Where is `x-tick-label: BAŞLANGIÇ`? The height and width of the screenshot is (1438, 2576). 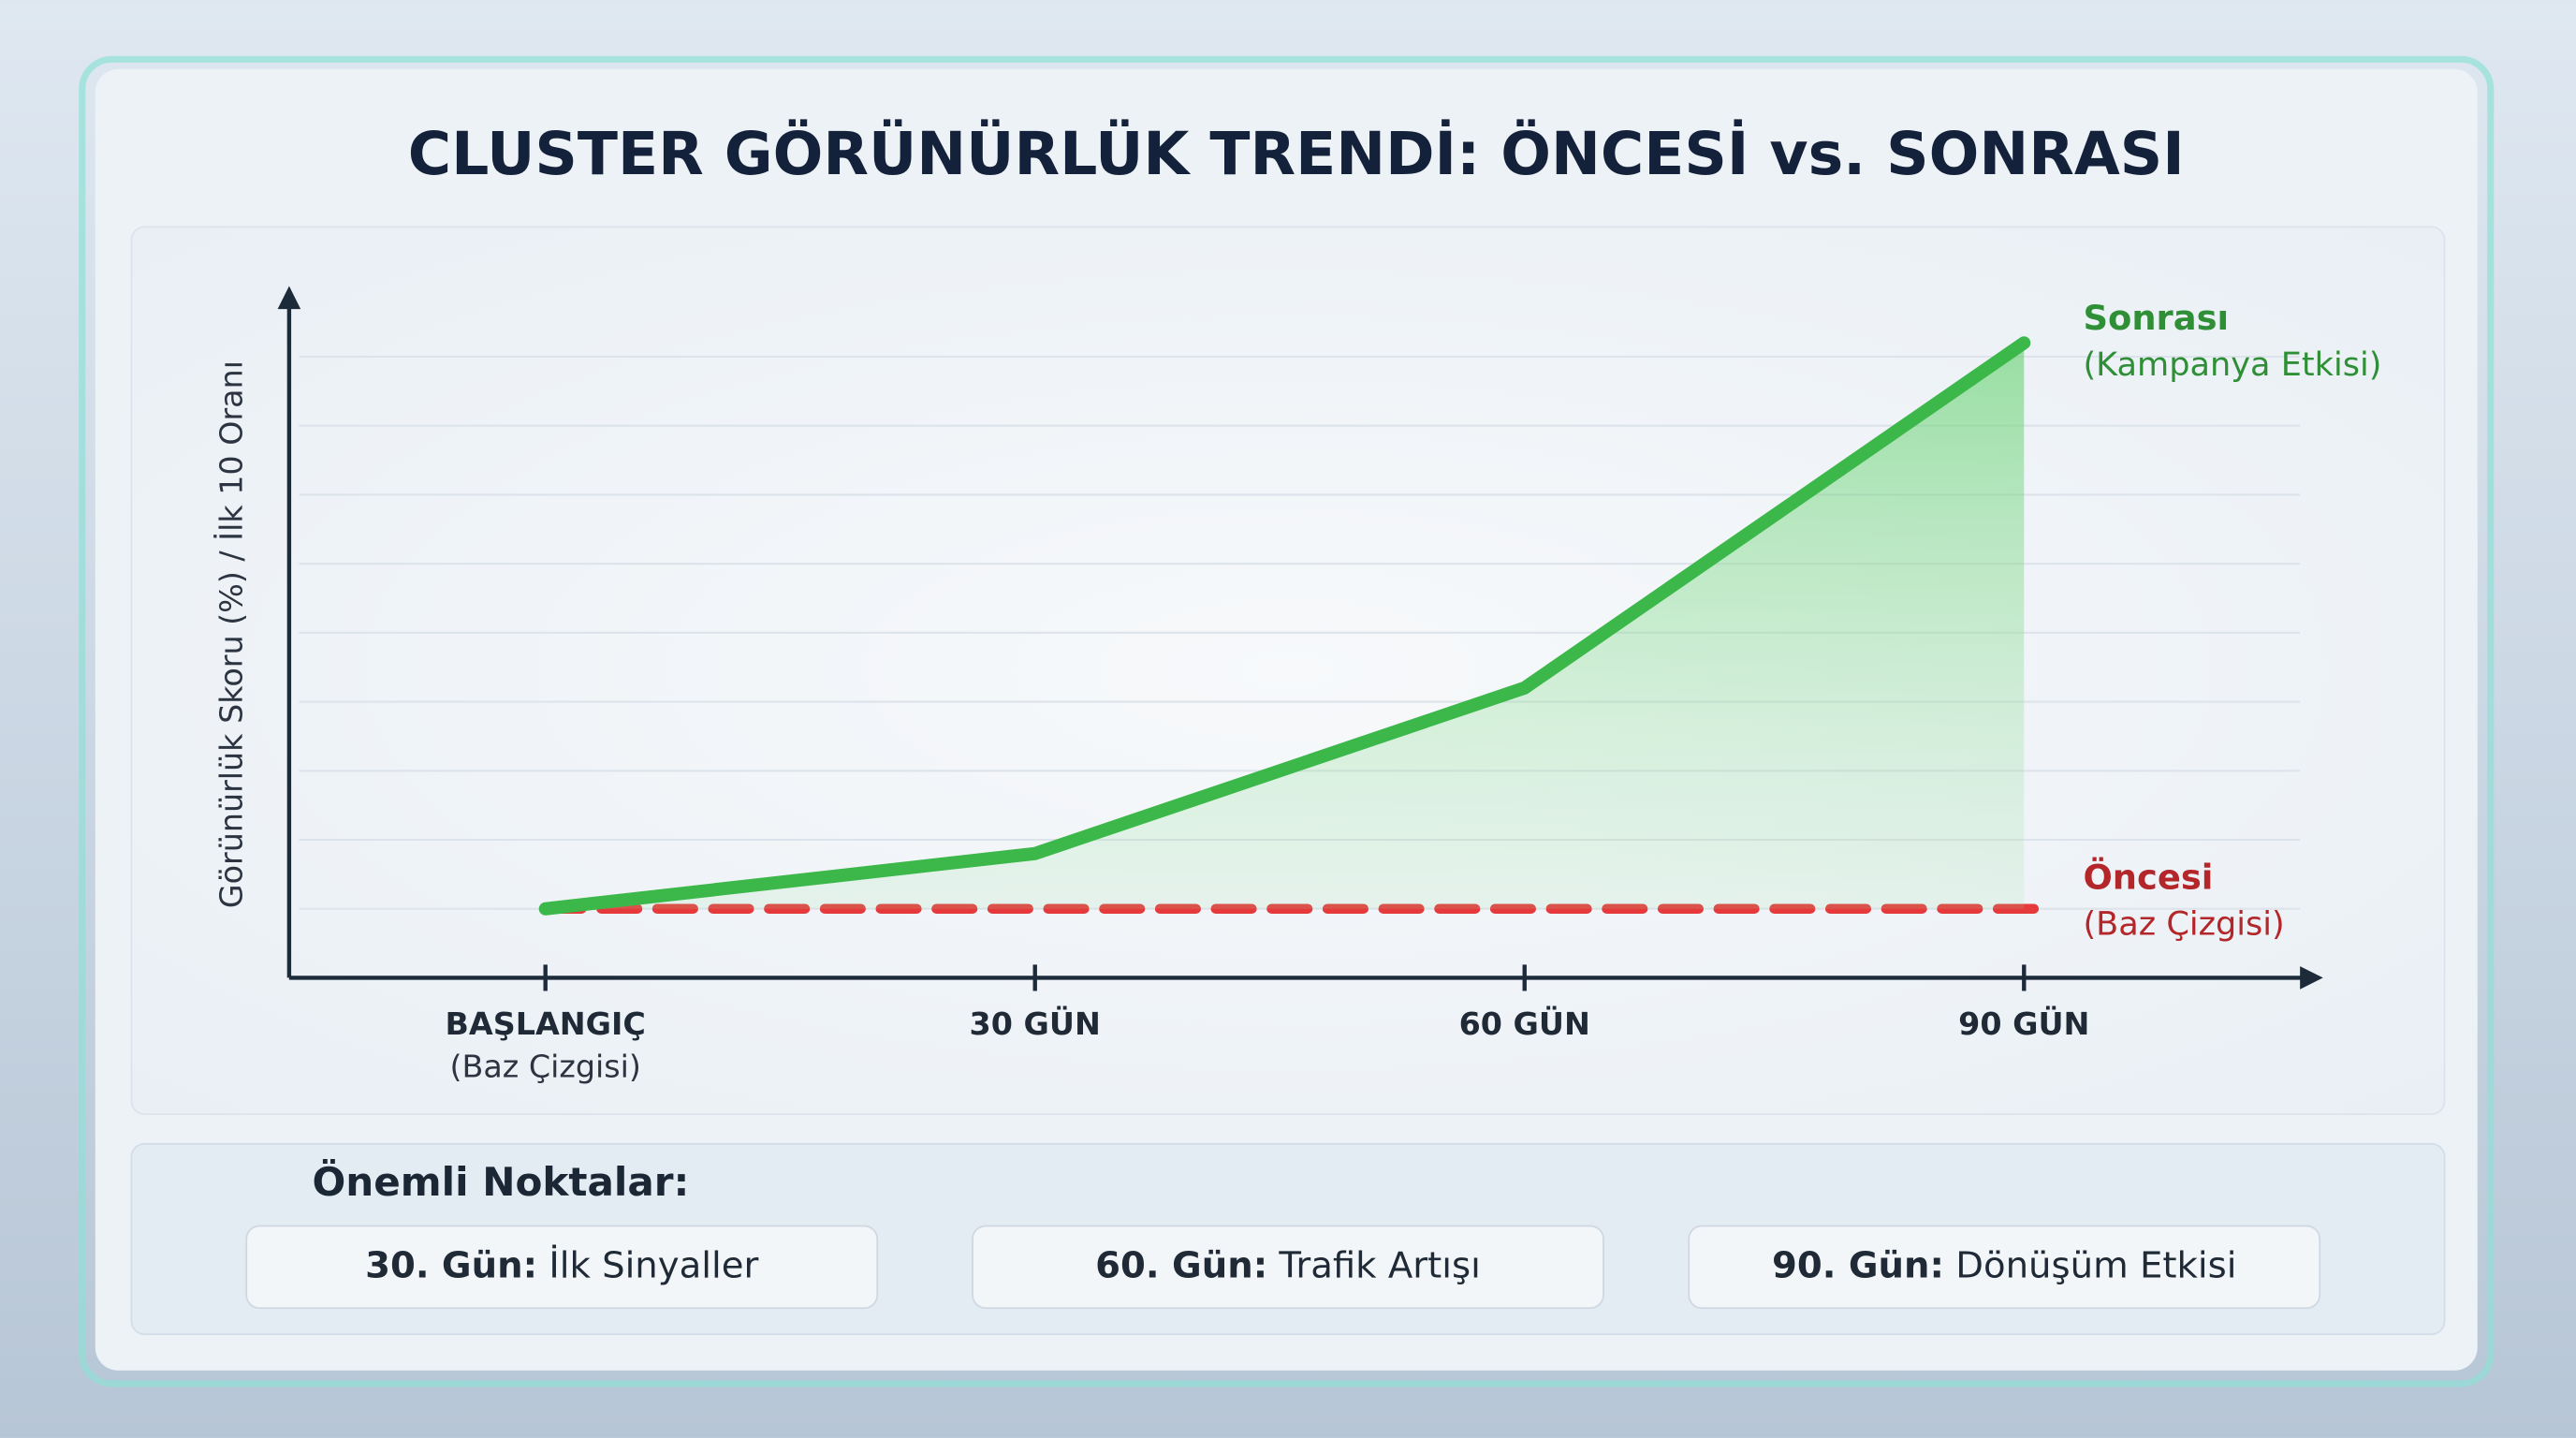 x-tick-label: BAŞLANGIÇ is located at coordinates (546, 1023).